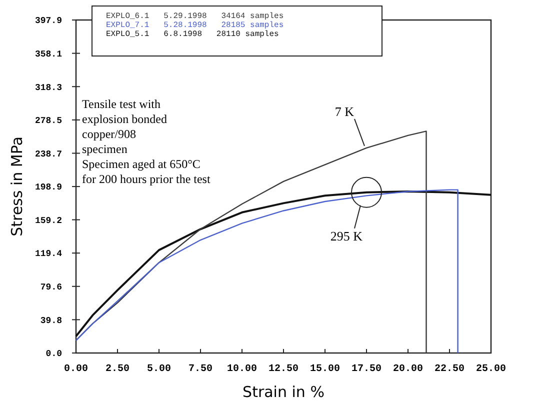 The height and width of the screenshot is (405, 533). I want to click on y-tick-label: 119.4, so click(48, 254).